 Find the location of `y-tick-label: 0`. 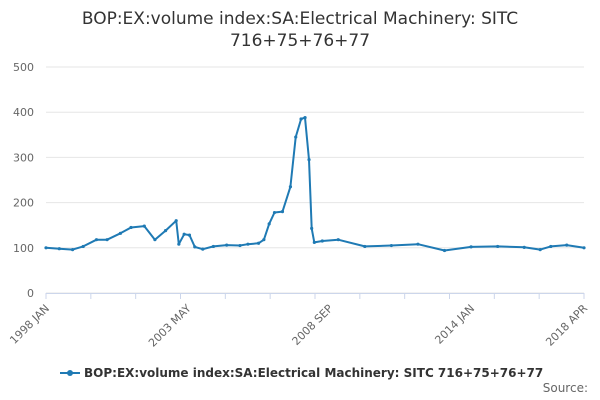

y-tick-label: 0 is located at coordinates (30, 293).